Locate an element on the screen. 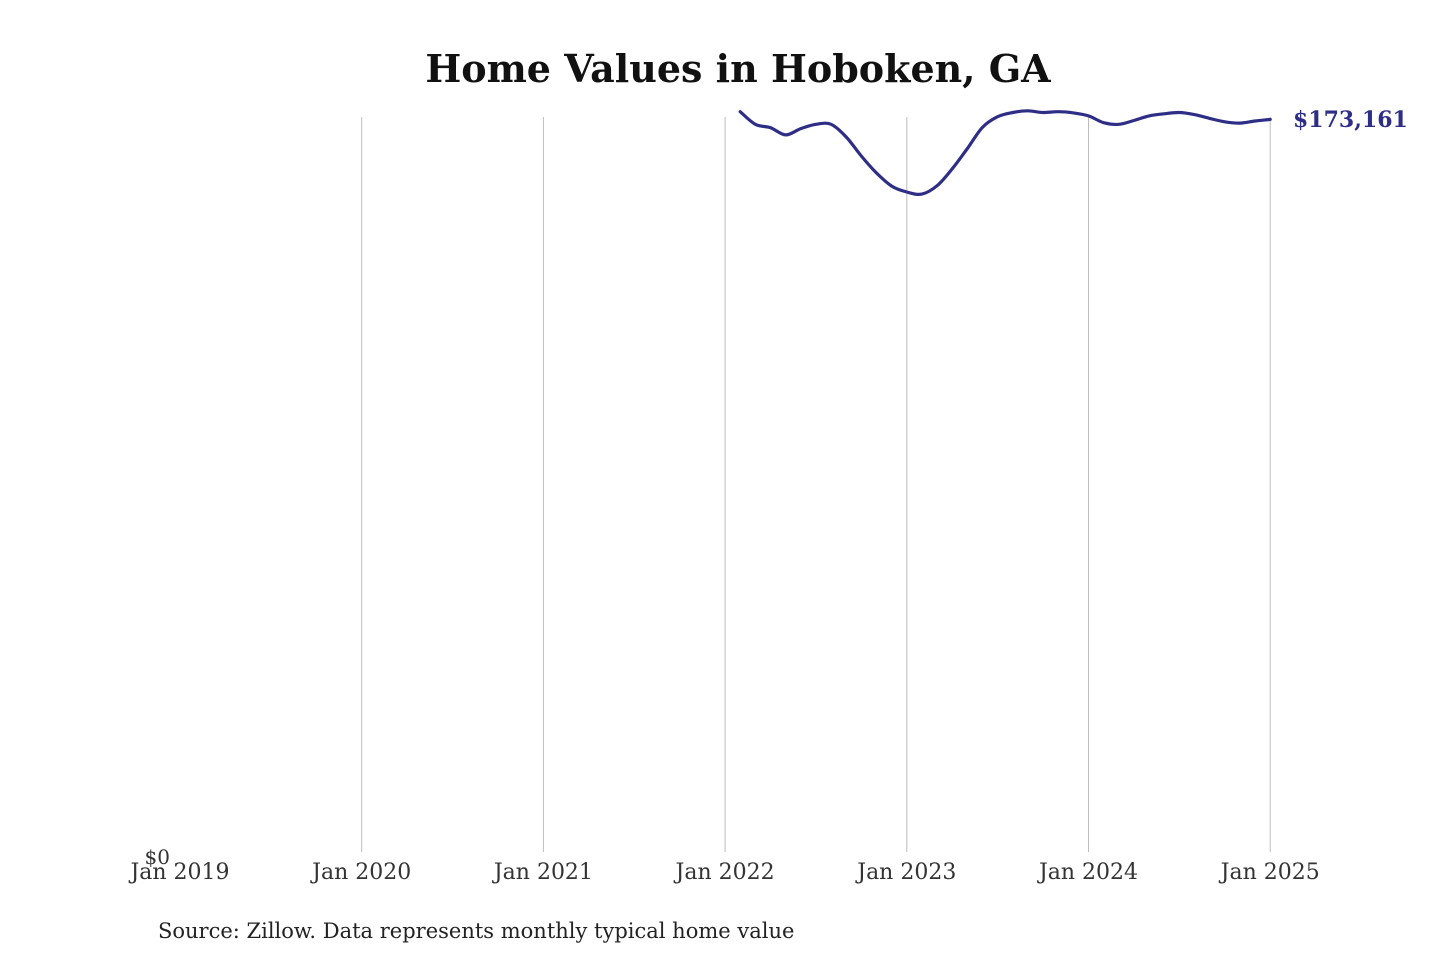 This screenshot has height=965, width=1440. x-tick-label: Jan 2023 is located at coordinates (905, 872).